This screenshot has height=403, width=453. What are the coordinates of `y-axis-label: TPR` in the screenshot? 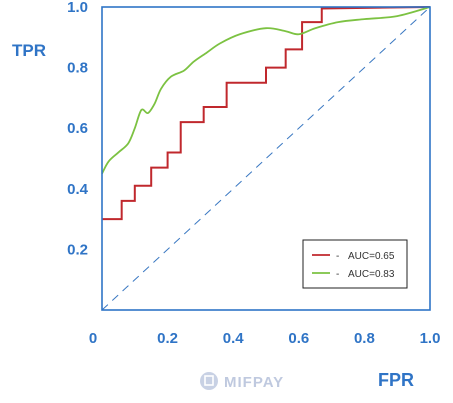 It's located at (29, 50).